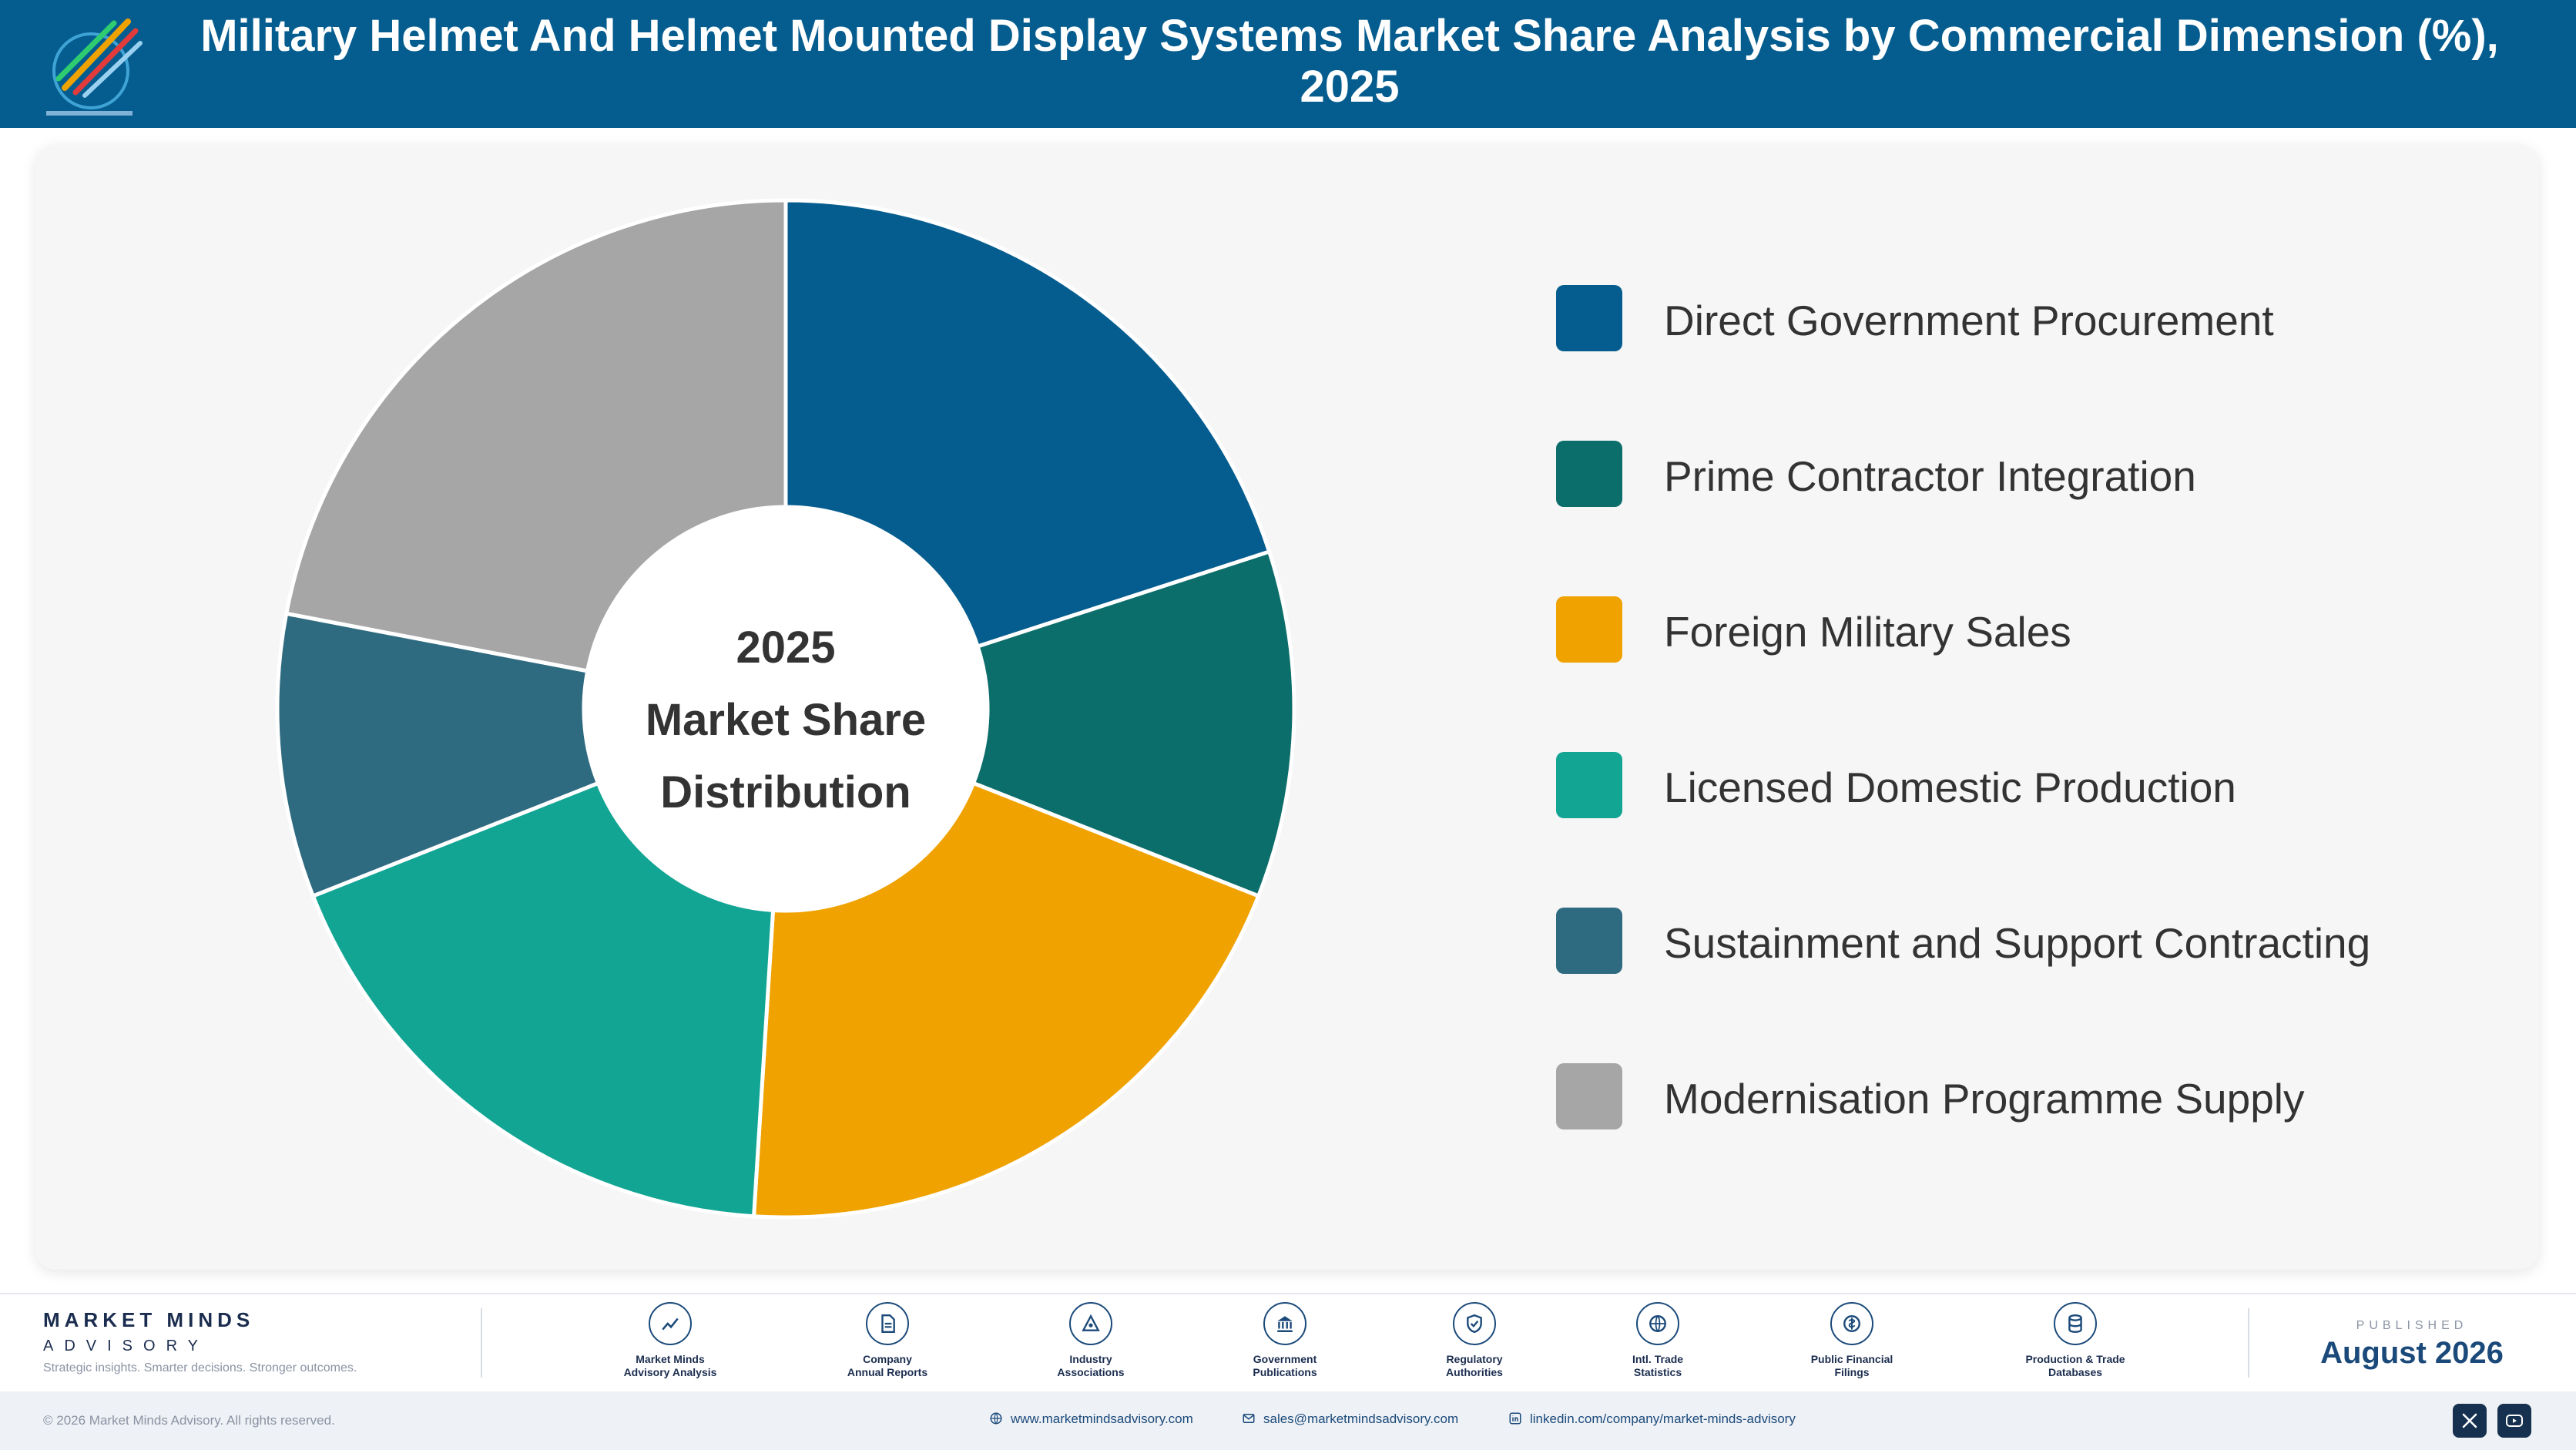 This screenshot has height=1450, width=2576. I want to click on legend-label: Direct Government Procurement, so click(1969, 320).